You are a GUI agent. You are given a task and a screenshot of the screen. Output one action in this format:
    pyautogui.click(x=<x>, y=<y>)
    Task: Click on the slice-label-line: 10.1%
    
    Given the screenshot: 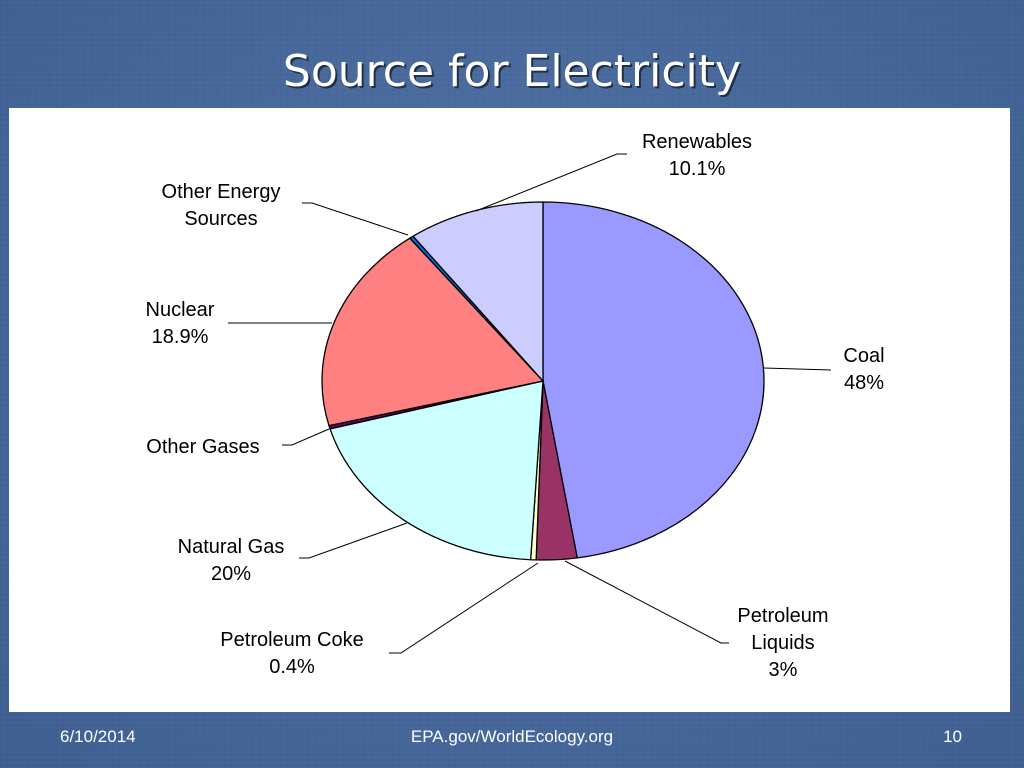 What is the action you would take?
    pyautogui.click(x=697, y=169)
    